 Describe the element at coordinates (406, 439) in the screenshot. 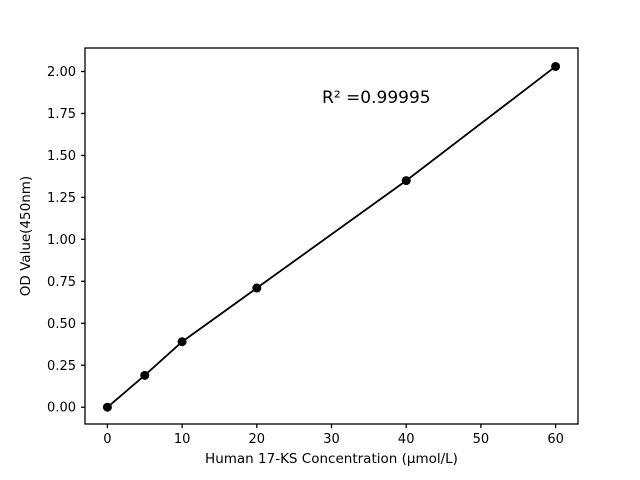

I see `x-tick-label: 40` at that location.